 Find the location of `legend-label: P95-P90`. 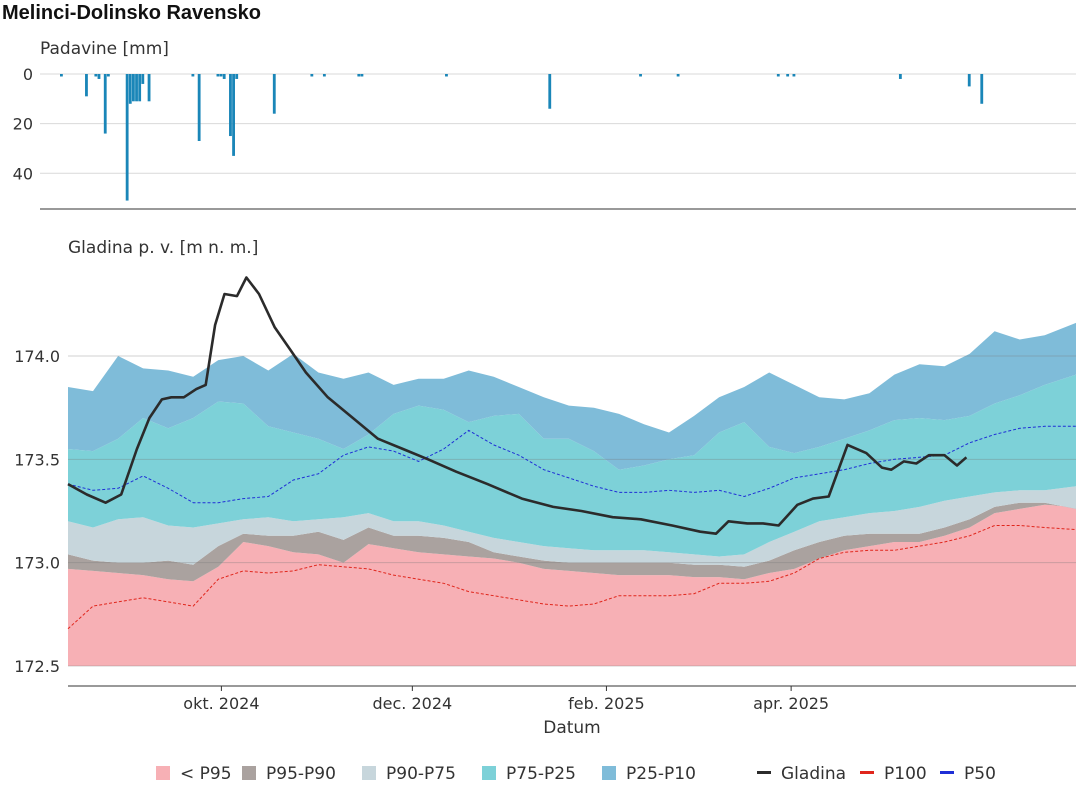

legend-label: P95-P90 is located at coordinates (301, 774).